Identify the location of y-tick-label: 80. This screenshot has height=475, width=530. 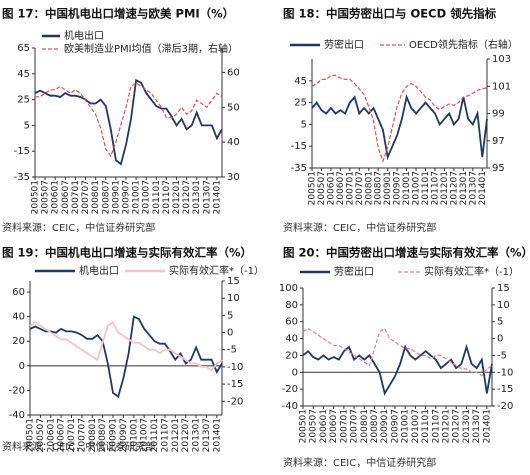
(291, 305).